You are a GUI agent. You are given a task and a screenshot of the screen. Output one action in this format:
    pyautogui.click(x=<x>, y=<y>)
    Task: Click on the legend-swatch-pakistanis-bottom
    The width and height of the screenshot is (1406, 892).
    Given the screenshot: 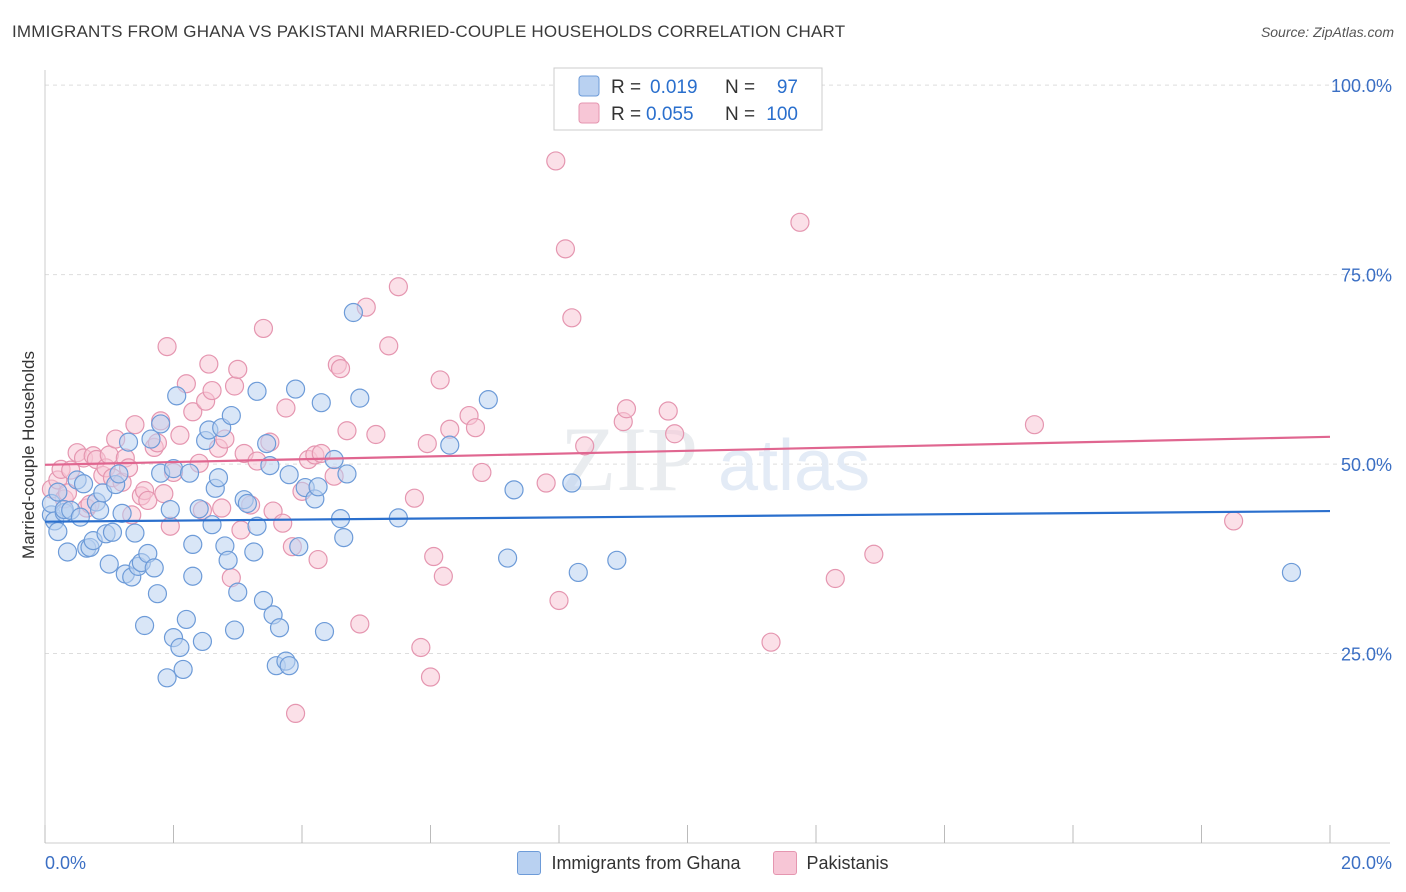 What is the action you would take?
    pyautogui.click(x=784, y=863)
    